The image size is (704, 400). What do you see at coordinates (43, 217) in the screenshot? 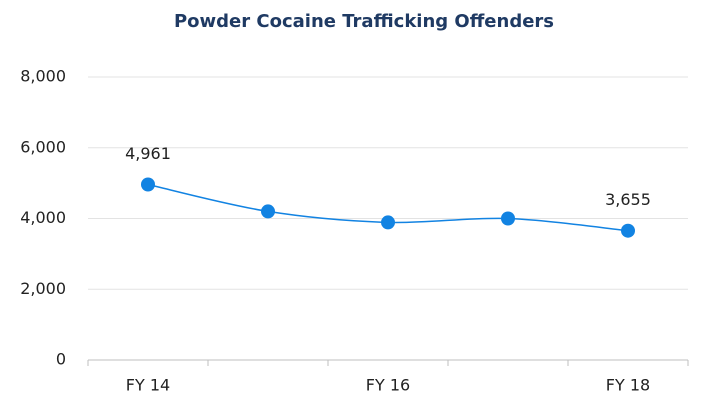
I see `y-tick-label: 4,000` at bounding box center [43, 217].